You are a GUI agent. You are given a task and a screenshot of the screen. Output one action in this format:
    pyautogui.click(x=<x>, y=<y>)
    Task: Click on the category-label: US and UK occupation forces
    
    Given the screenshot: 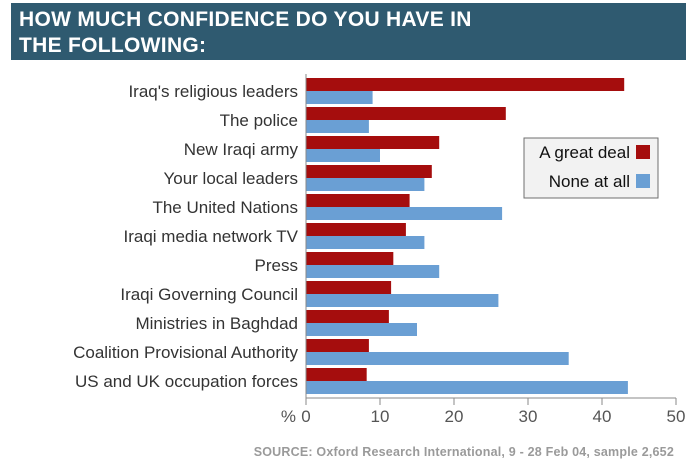 What is the action you would take?
    pyautogui.click(x=186, y=381)
    